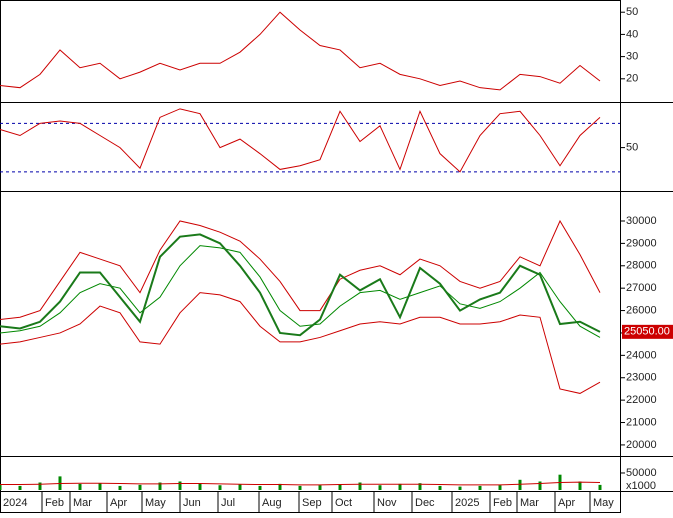  I want to click on x-tick-label: Nov, so click(387, 503).